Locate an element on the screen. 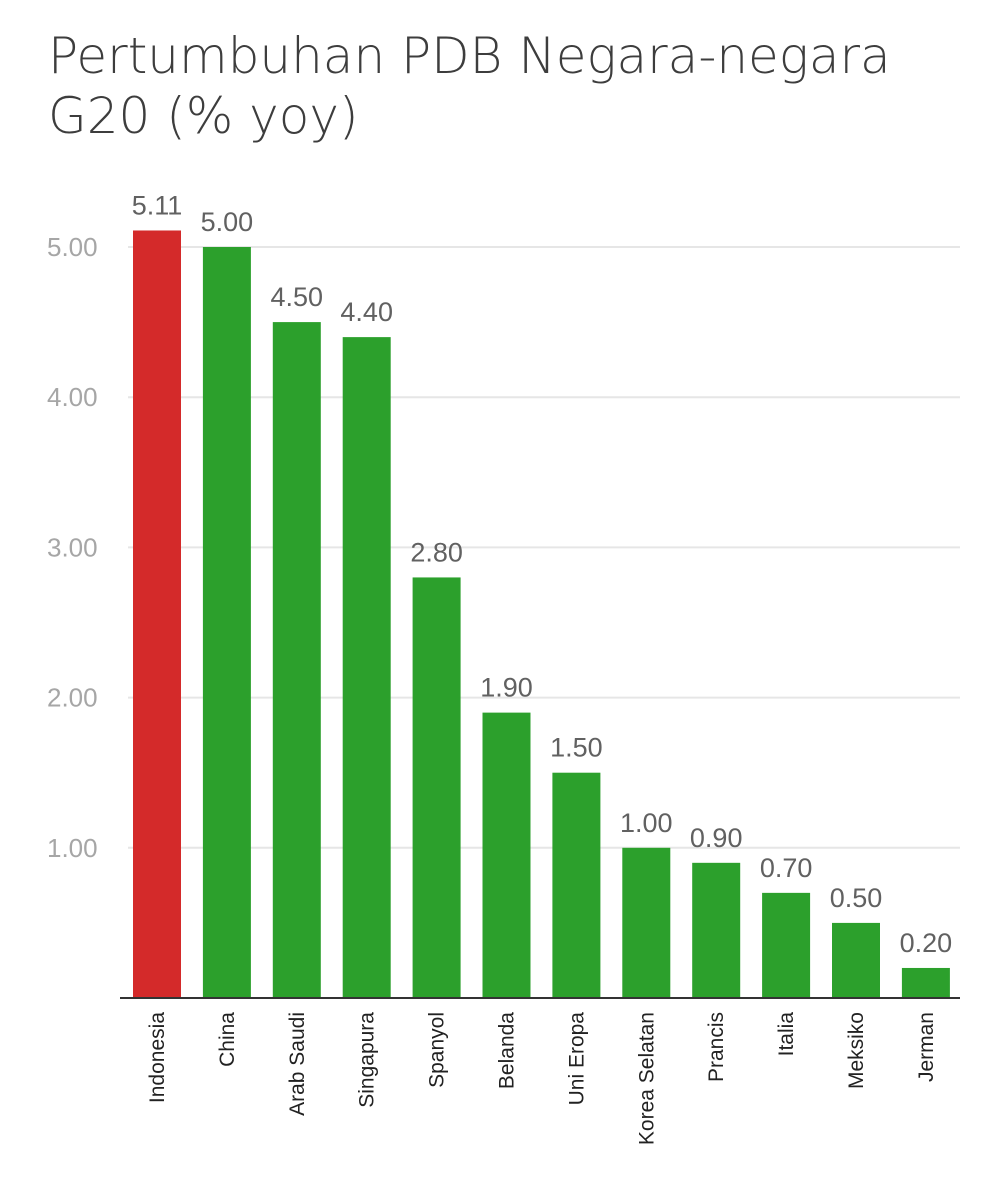  bar-jerman is located at coordinates (925, 982).